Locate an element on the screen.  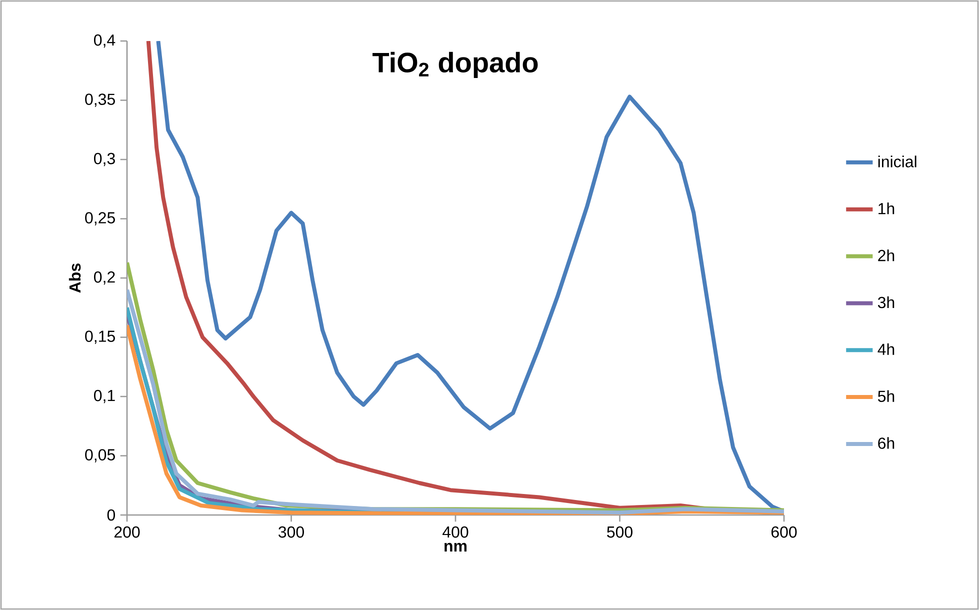
y-tick-label: 0,3 is located at coordinates (104, 159).